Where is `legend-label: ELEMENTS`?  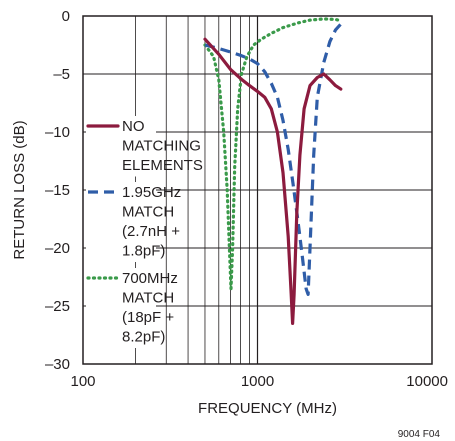
legend-label: ELEMENTS is located at coordinates (162, 165).